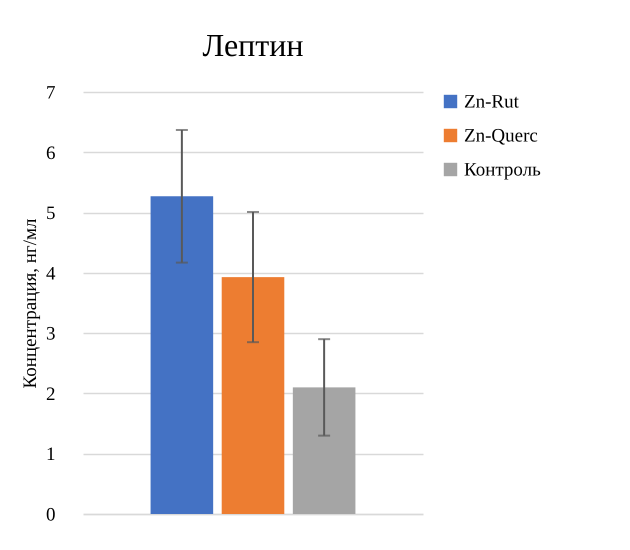 This screenshot has height=550, width=630. Describe the element at coordinates (51, 394) in the screenshot. I see `y-tick-label: 2` at that location.